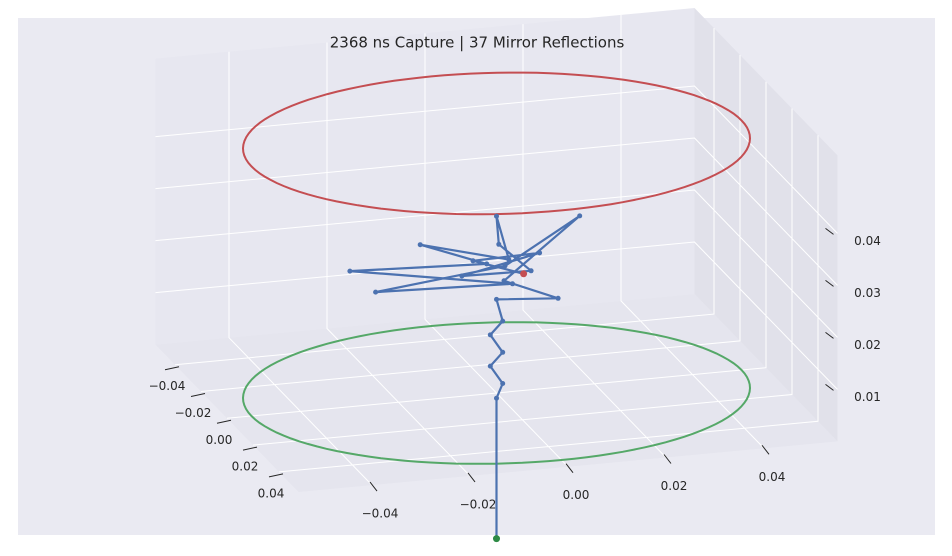 This screenshot has width=952, height=556. I want to click on x-tick-label: 0.00, so click(219, 440).